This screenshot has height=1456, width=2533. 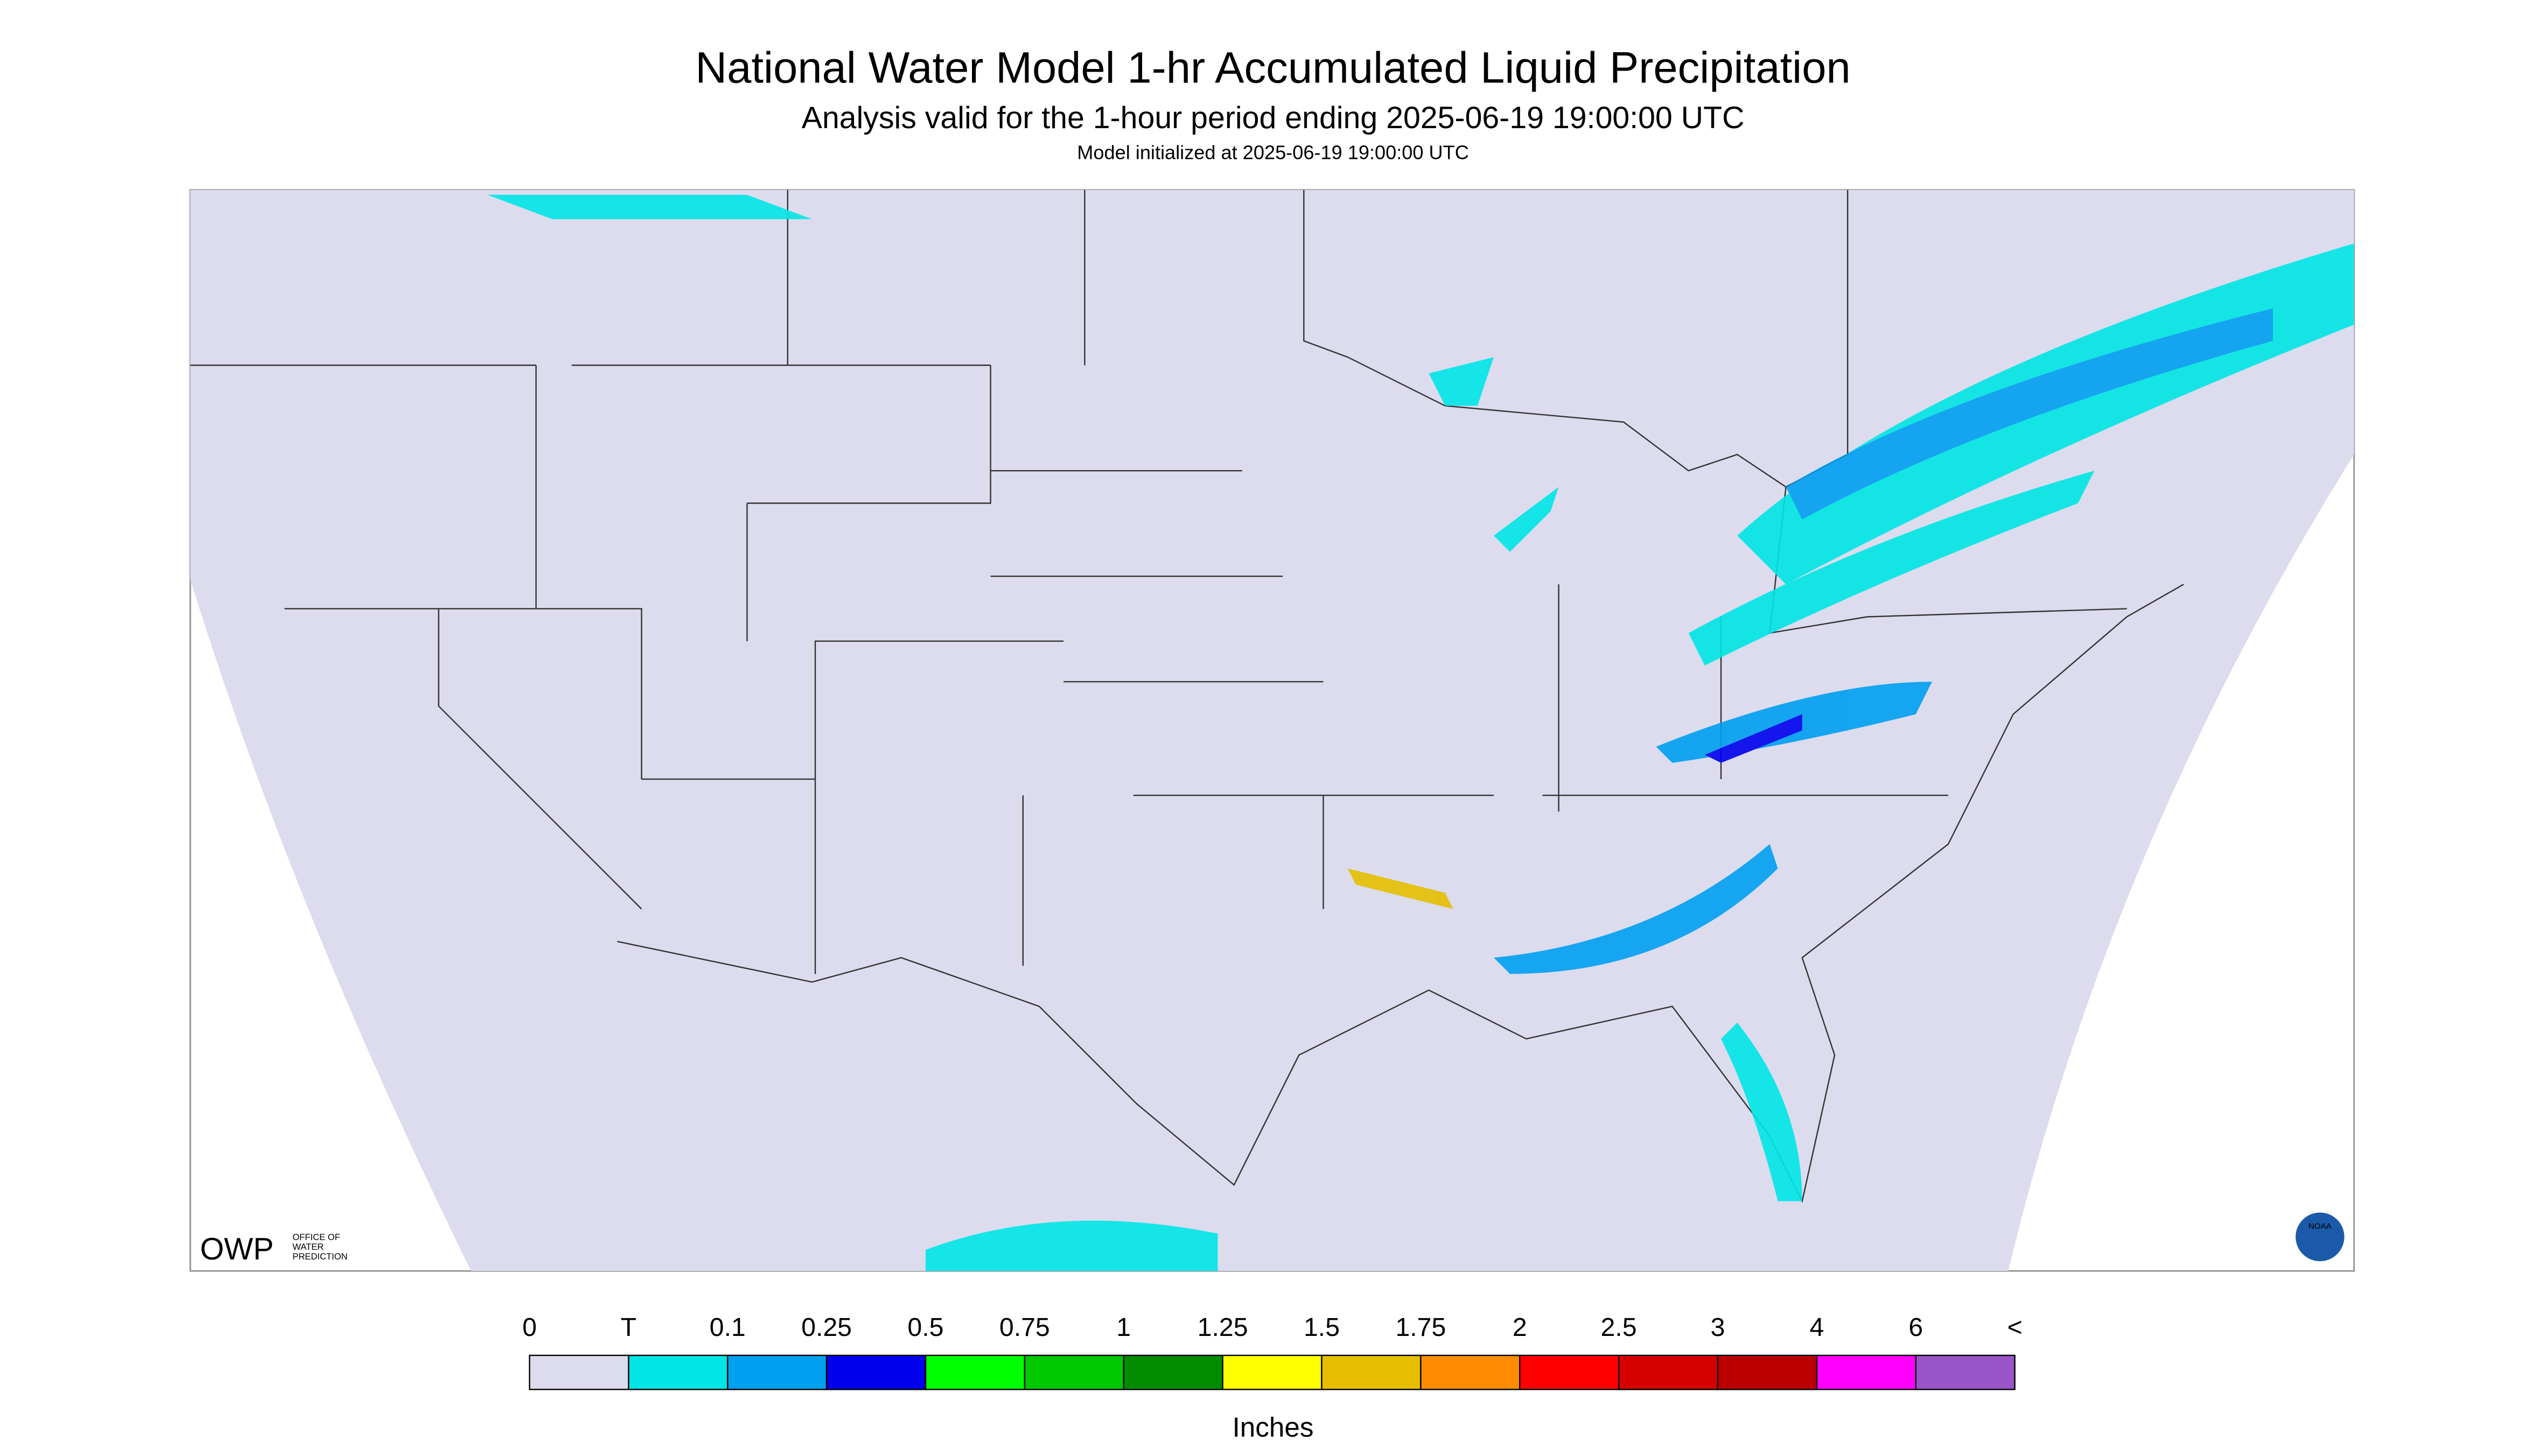 I want to click on legend-label: 2.5, so click(x=1619, y=1327).